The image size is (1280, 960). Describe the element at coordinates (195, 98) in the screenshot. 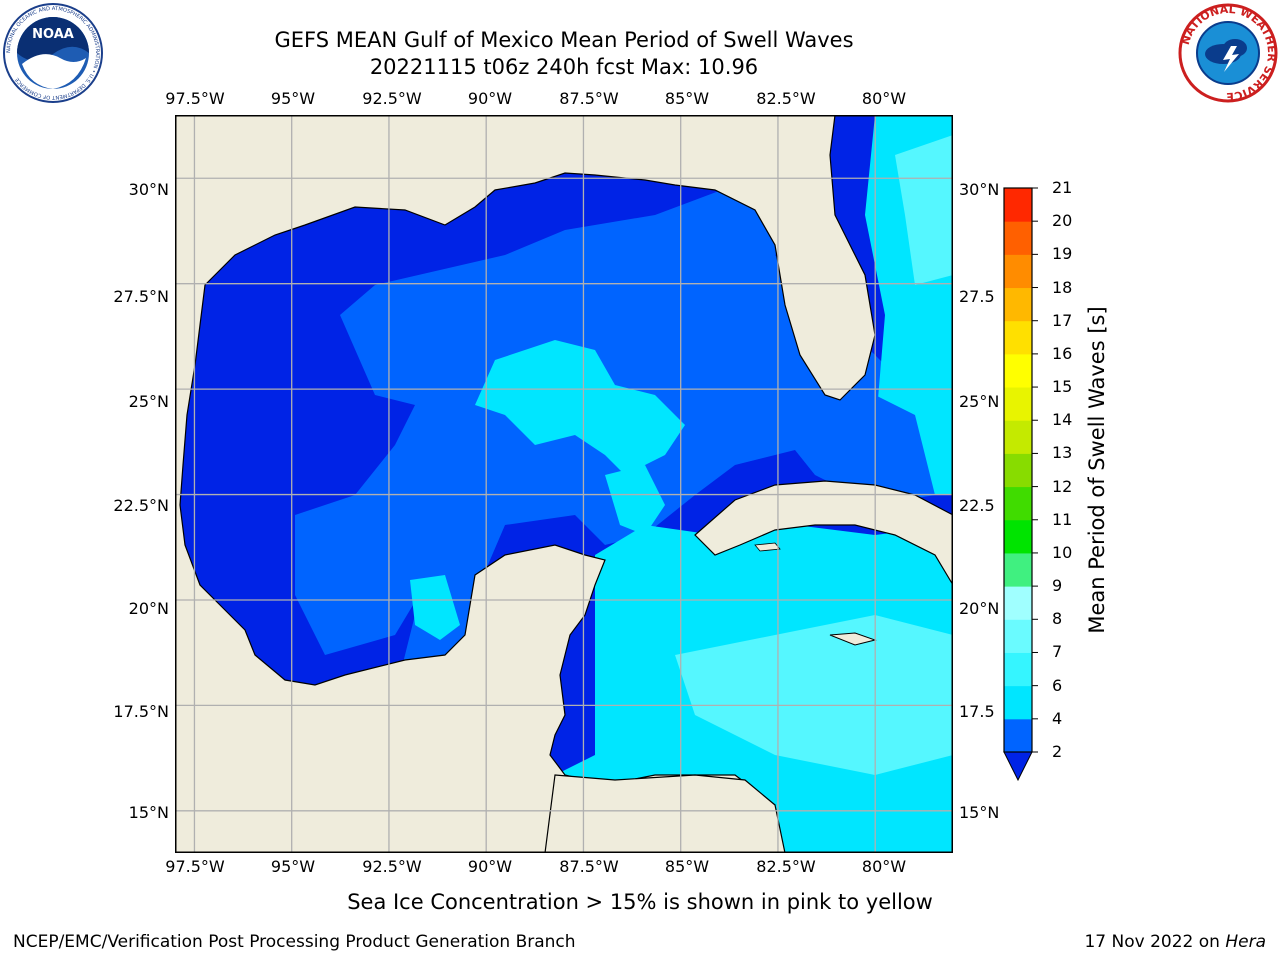

I see `lon-label-top: 97.5°W` at that location.